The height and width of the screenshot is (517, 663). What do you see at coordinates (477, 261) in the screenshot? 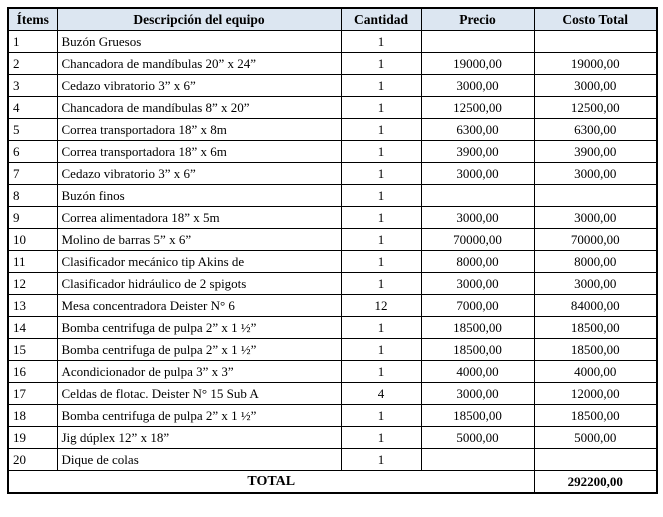
I see `cell-precio: 8000,00` at bounding box center [477, 261].